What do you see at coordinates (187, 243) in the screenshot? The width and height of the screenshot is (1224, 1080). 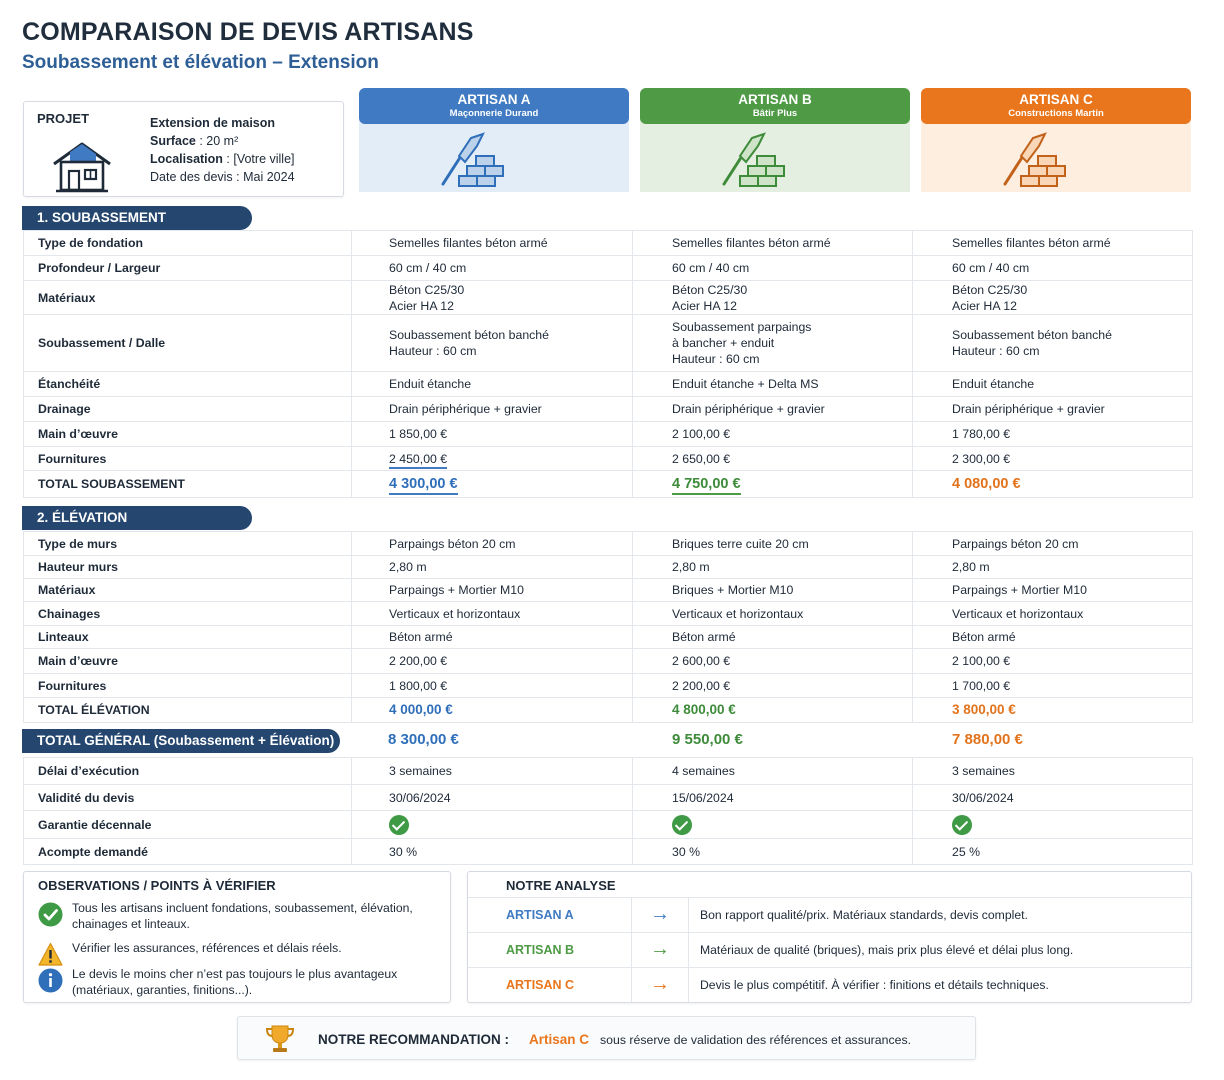 I see `row-label: Type de fondation` at bounding box center [187, 243].